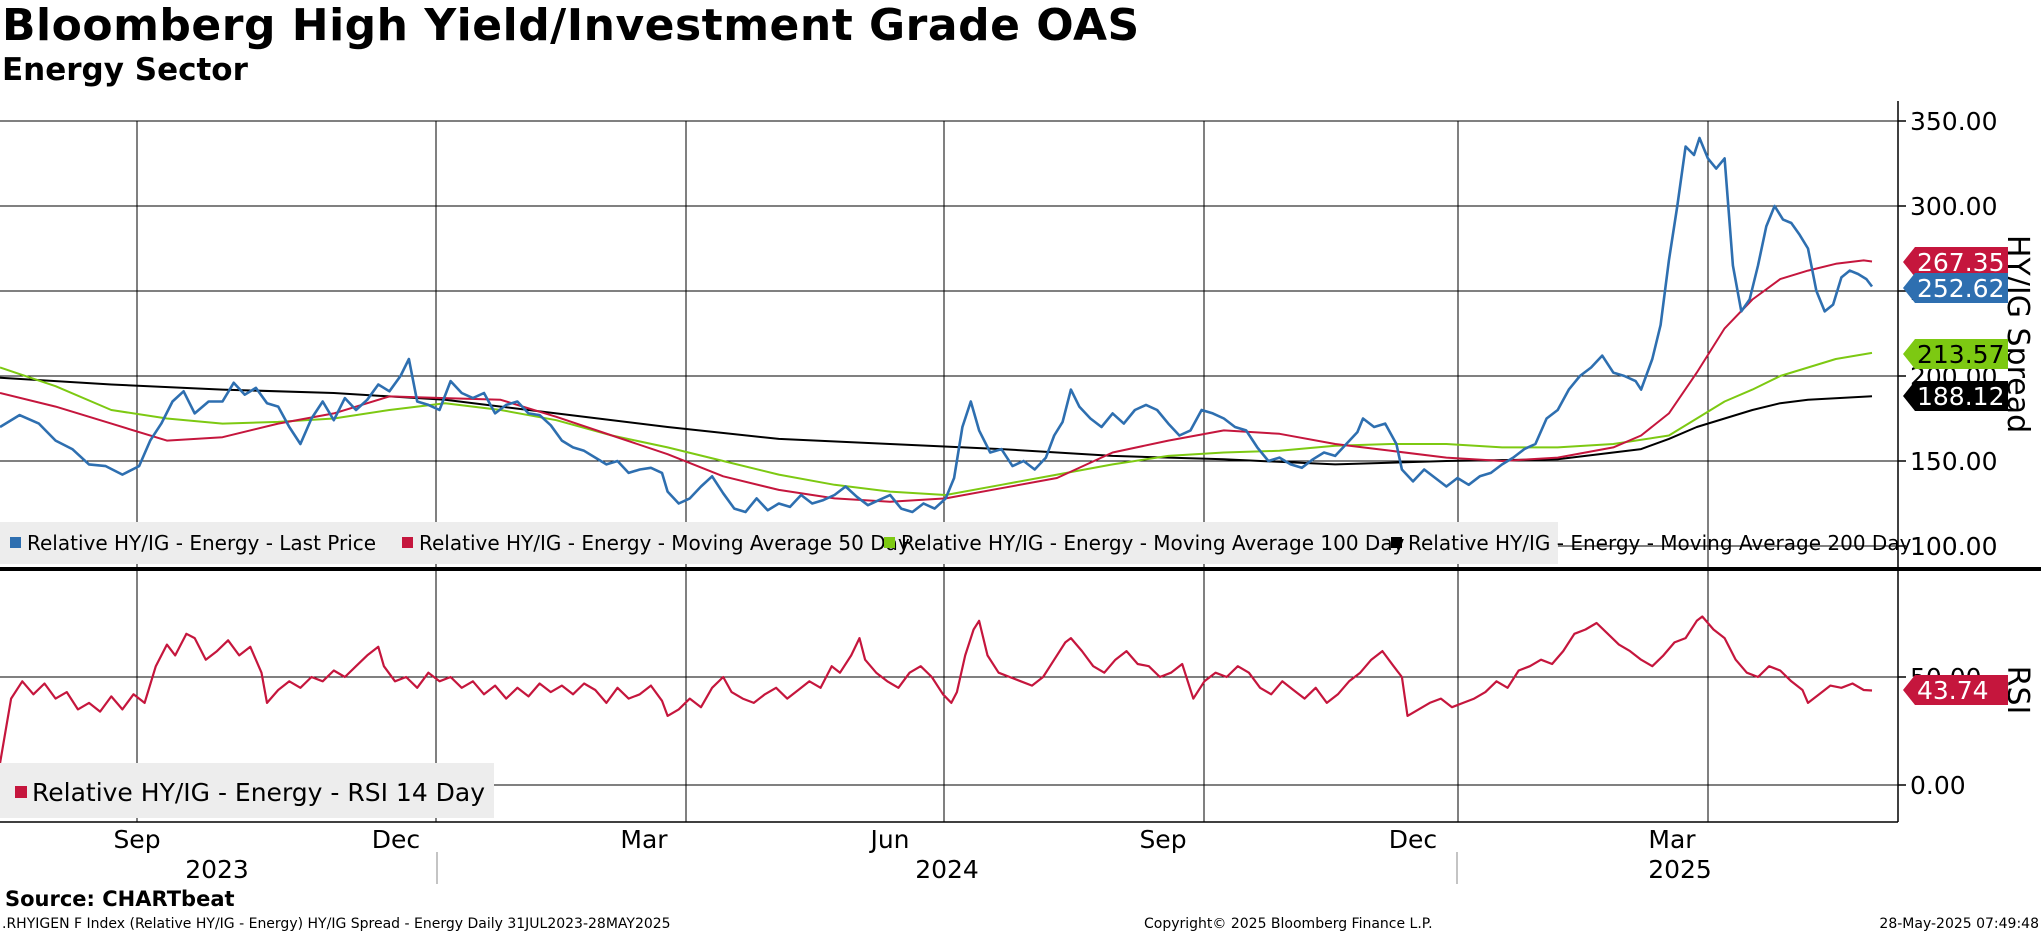 The width and height of the screenshot is (2041, 936). Describe the element at coordinates (1960, 288) in the screenshot. I see `last-tag-price: 252.62` at that location.